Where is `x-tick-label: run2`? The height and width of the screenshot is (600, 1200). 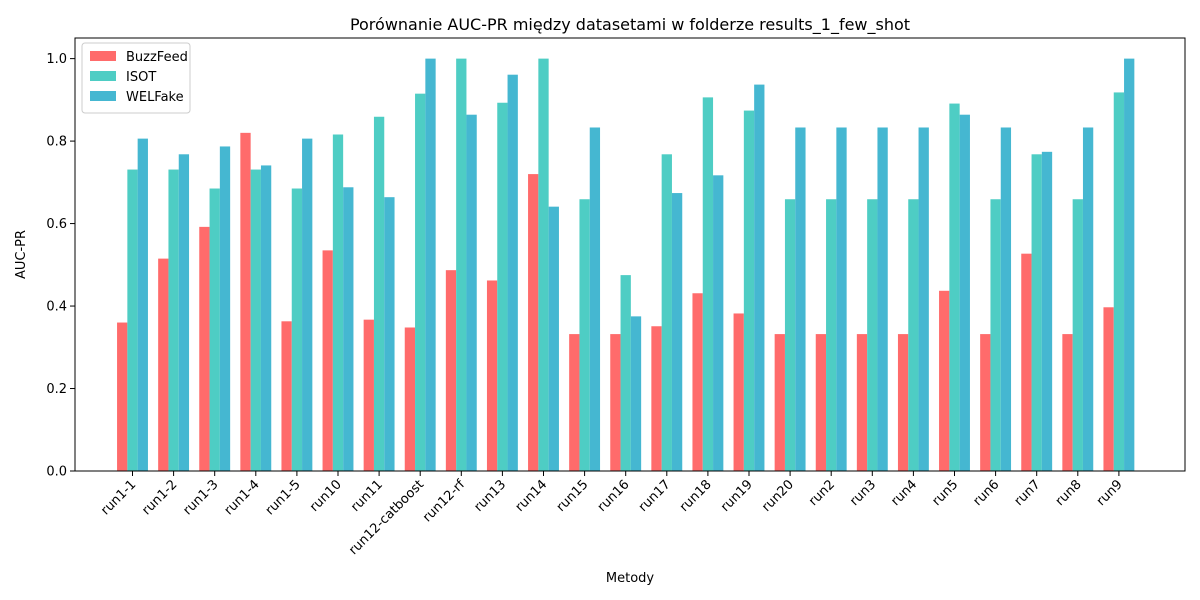
x-tick-label: run2 is located at coordinates (822, 493).